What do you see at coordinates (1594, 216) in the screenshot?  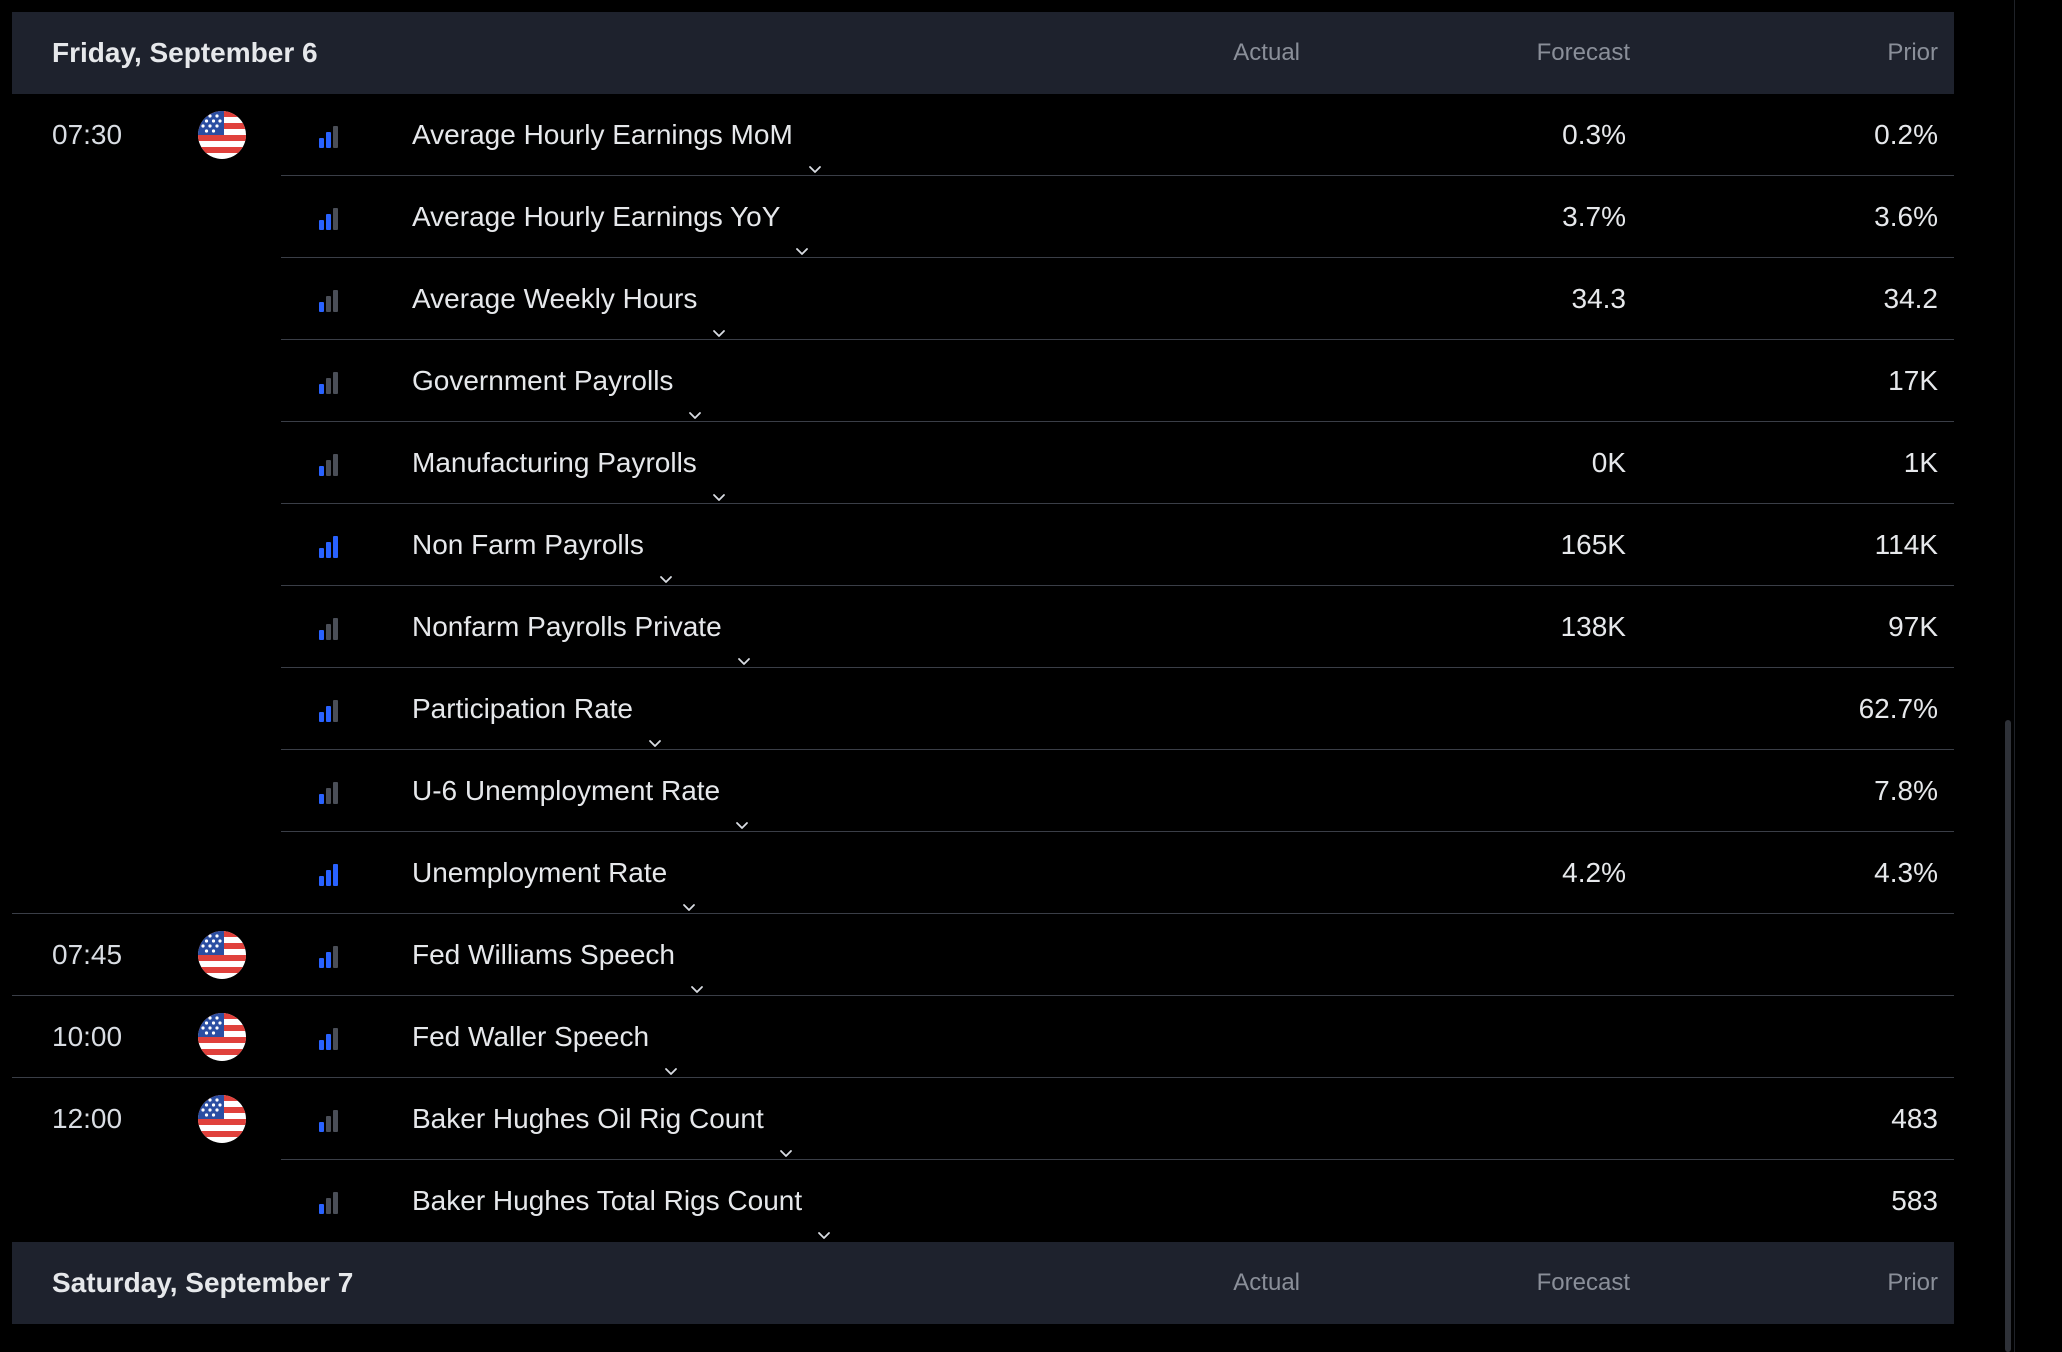 I see `forecast-value: 3.7%` at bounding box center [1594, 216].